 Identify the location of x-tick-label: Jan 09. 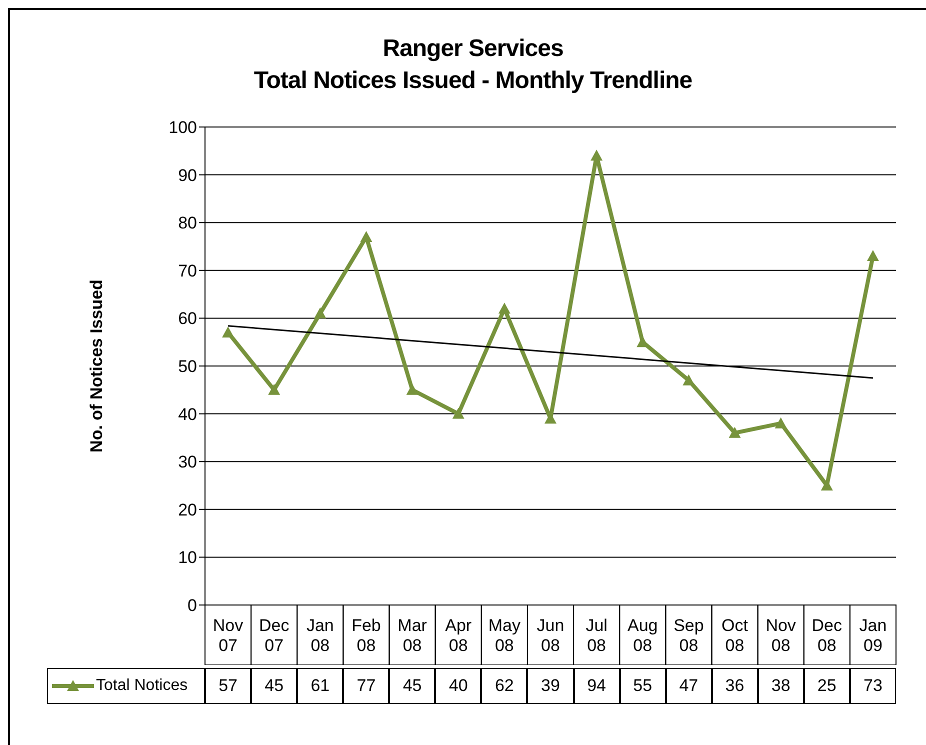
(873, 635).